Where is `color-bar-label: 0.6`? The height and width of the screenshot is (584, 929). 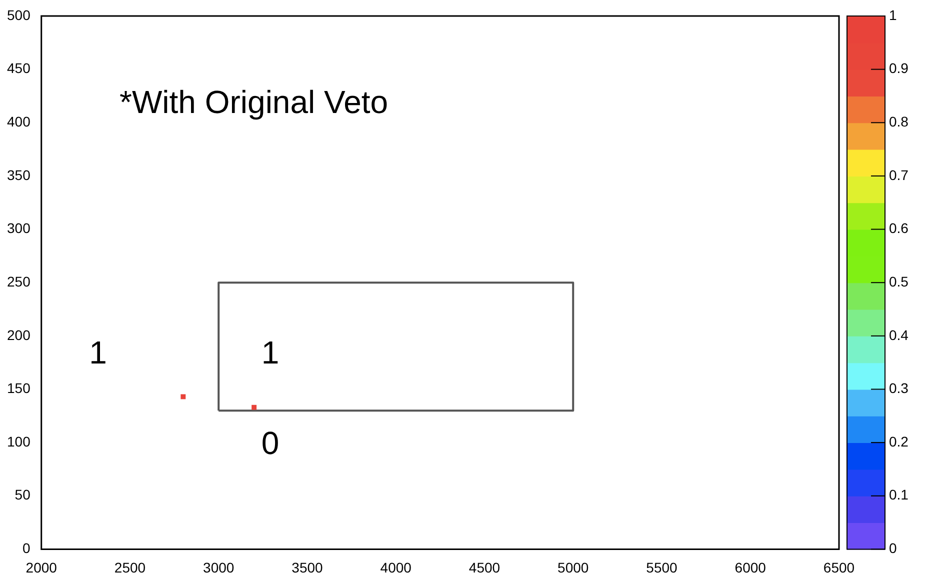
color-bar-label: 0.6 is located at coordinates (899, 228).